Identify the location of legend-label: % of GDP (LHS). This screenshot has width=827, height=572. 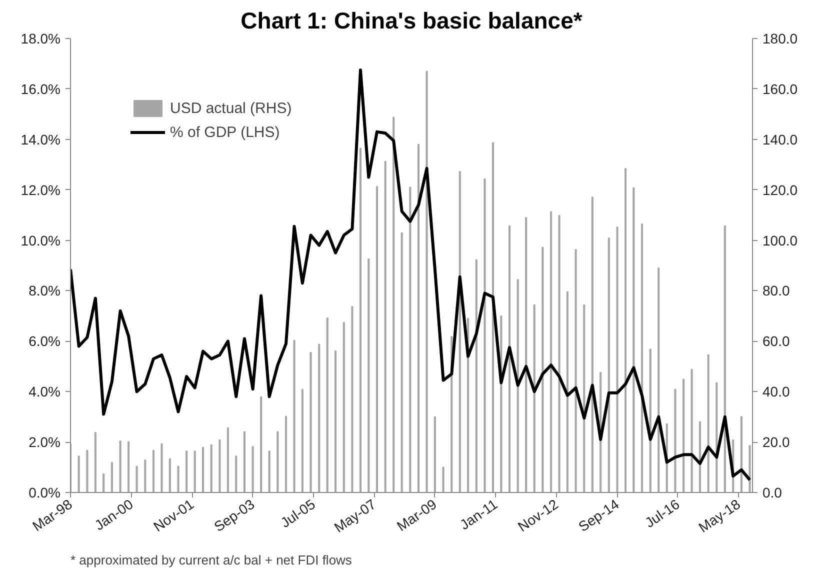
(225, 132).